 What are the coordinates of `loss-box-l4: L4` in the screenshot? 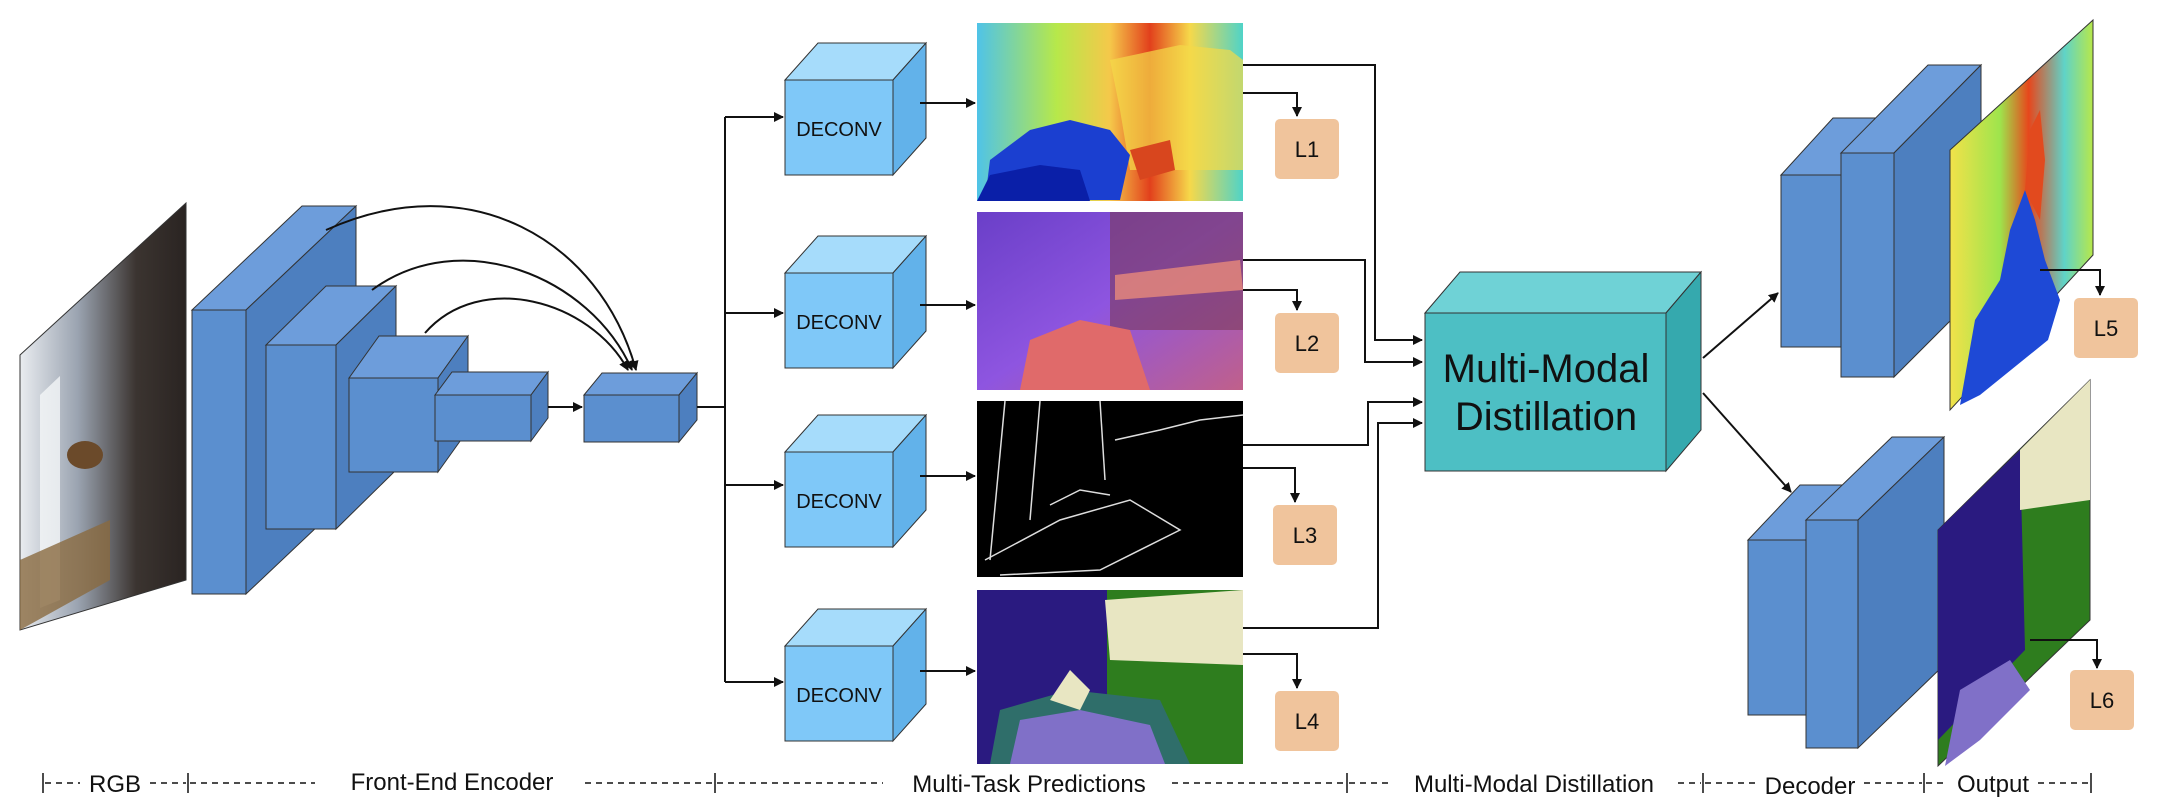 It's located at (1307, 721).